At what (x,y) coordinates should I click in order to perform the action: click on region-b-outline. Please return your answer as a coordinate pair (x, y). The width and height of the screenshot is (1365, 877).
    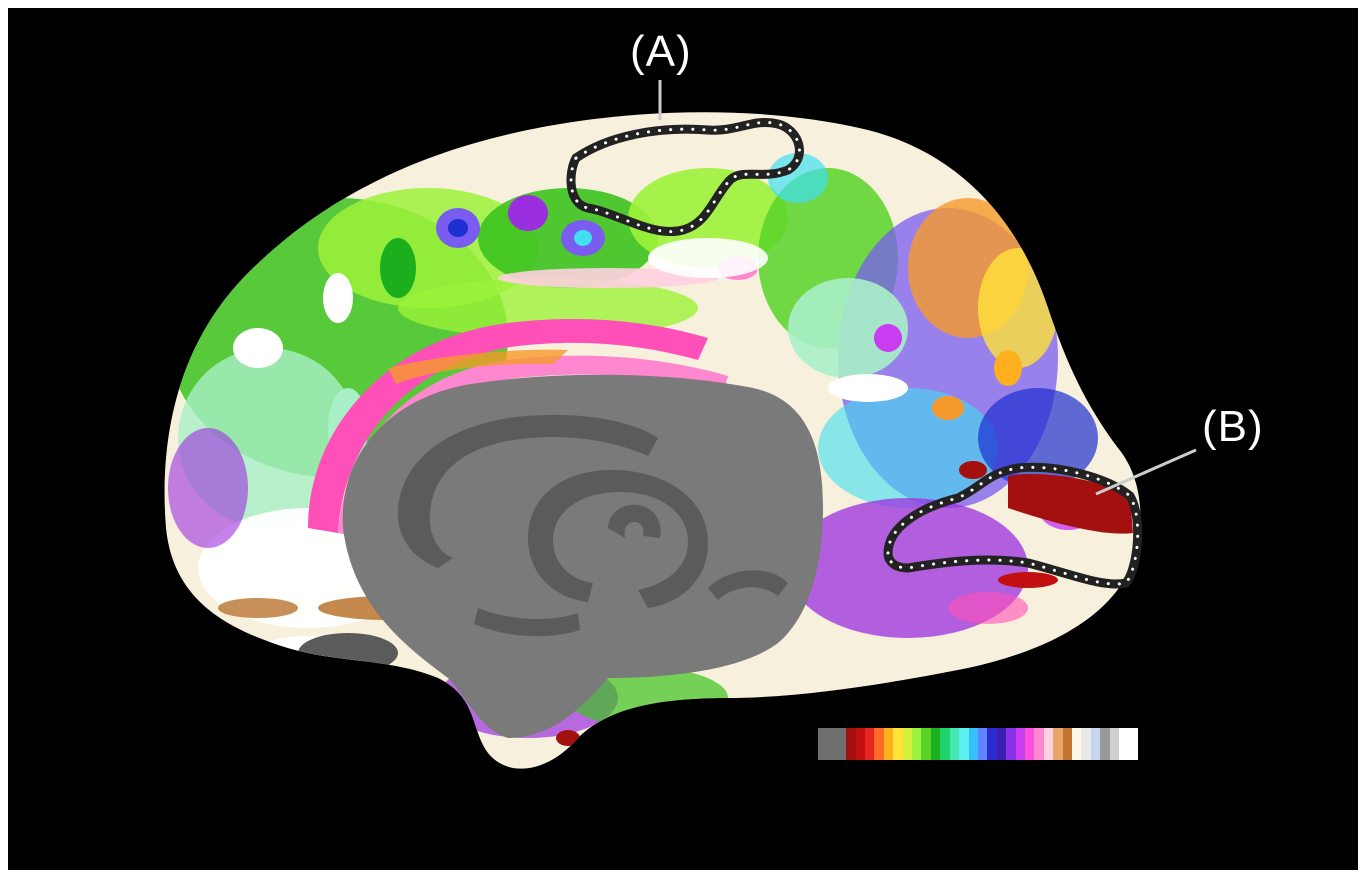
    Looking at the image, I should click on (1013, 525).